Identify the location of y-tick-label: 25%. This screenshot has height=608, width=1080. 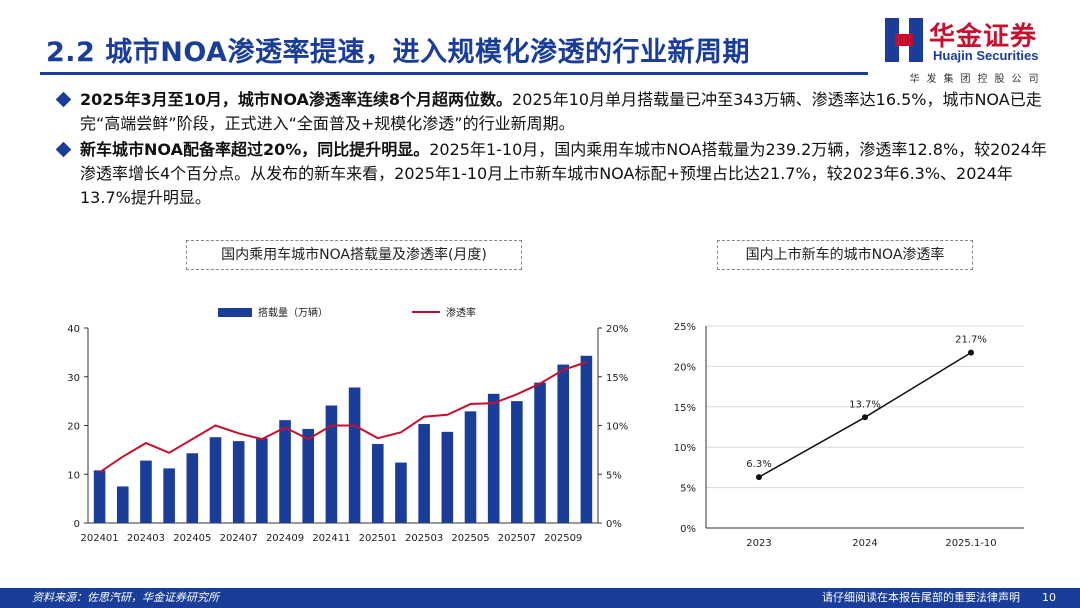
(685, 327).